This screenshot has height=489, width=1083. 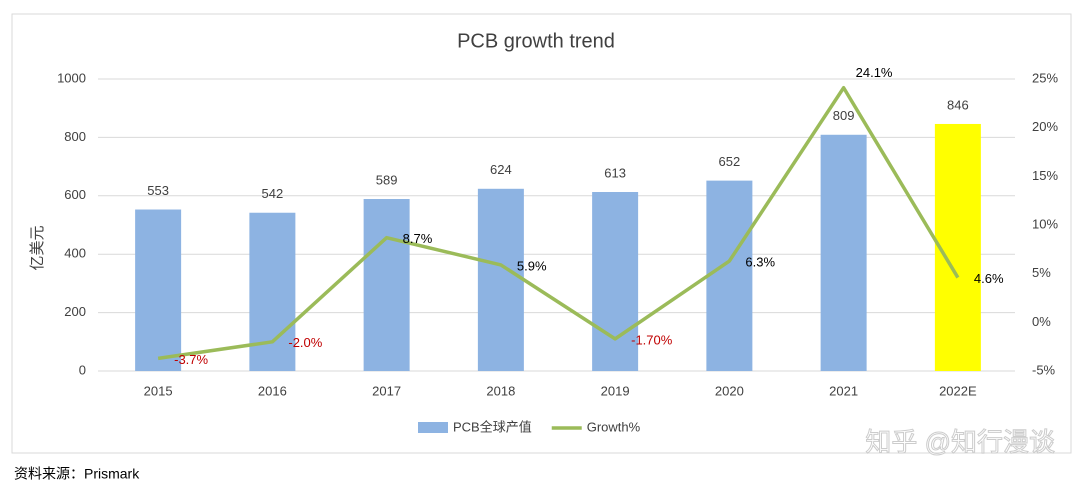 What do you see at coordinates (387, 179) in the screenshot?
I see `bar-value-label: 589` at bounding box center [387, 179].